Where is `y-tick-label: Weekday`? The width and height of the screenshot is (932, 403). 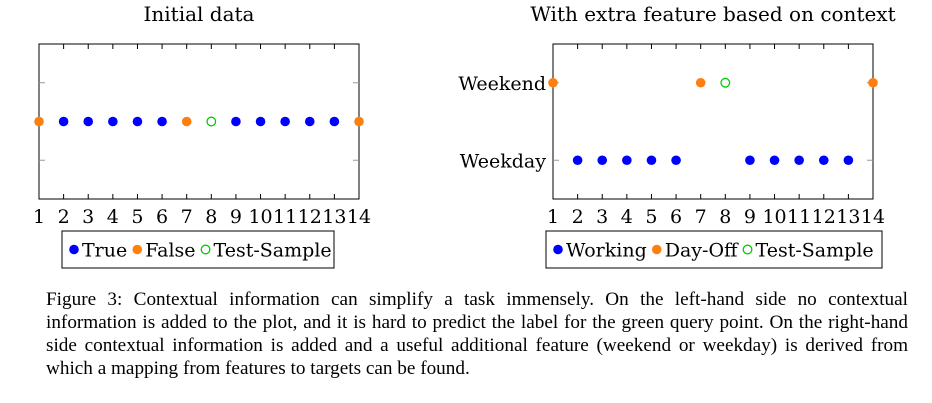
y-tick-label: Weekday is located at coordinates (503, 161).